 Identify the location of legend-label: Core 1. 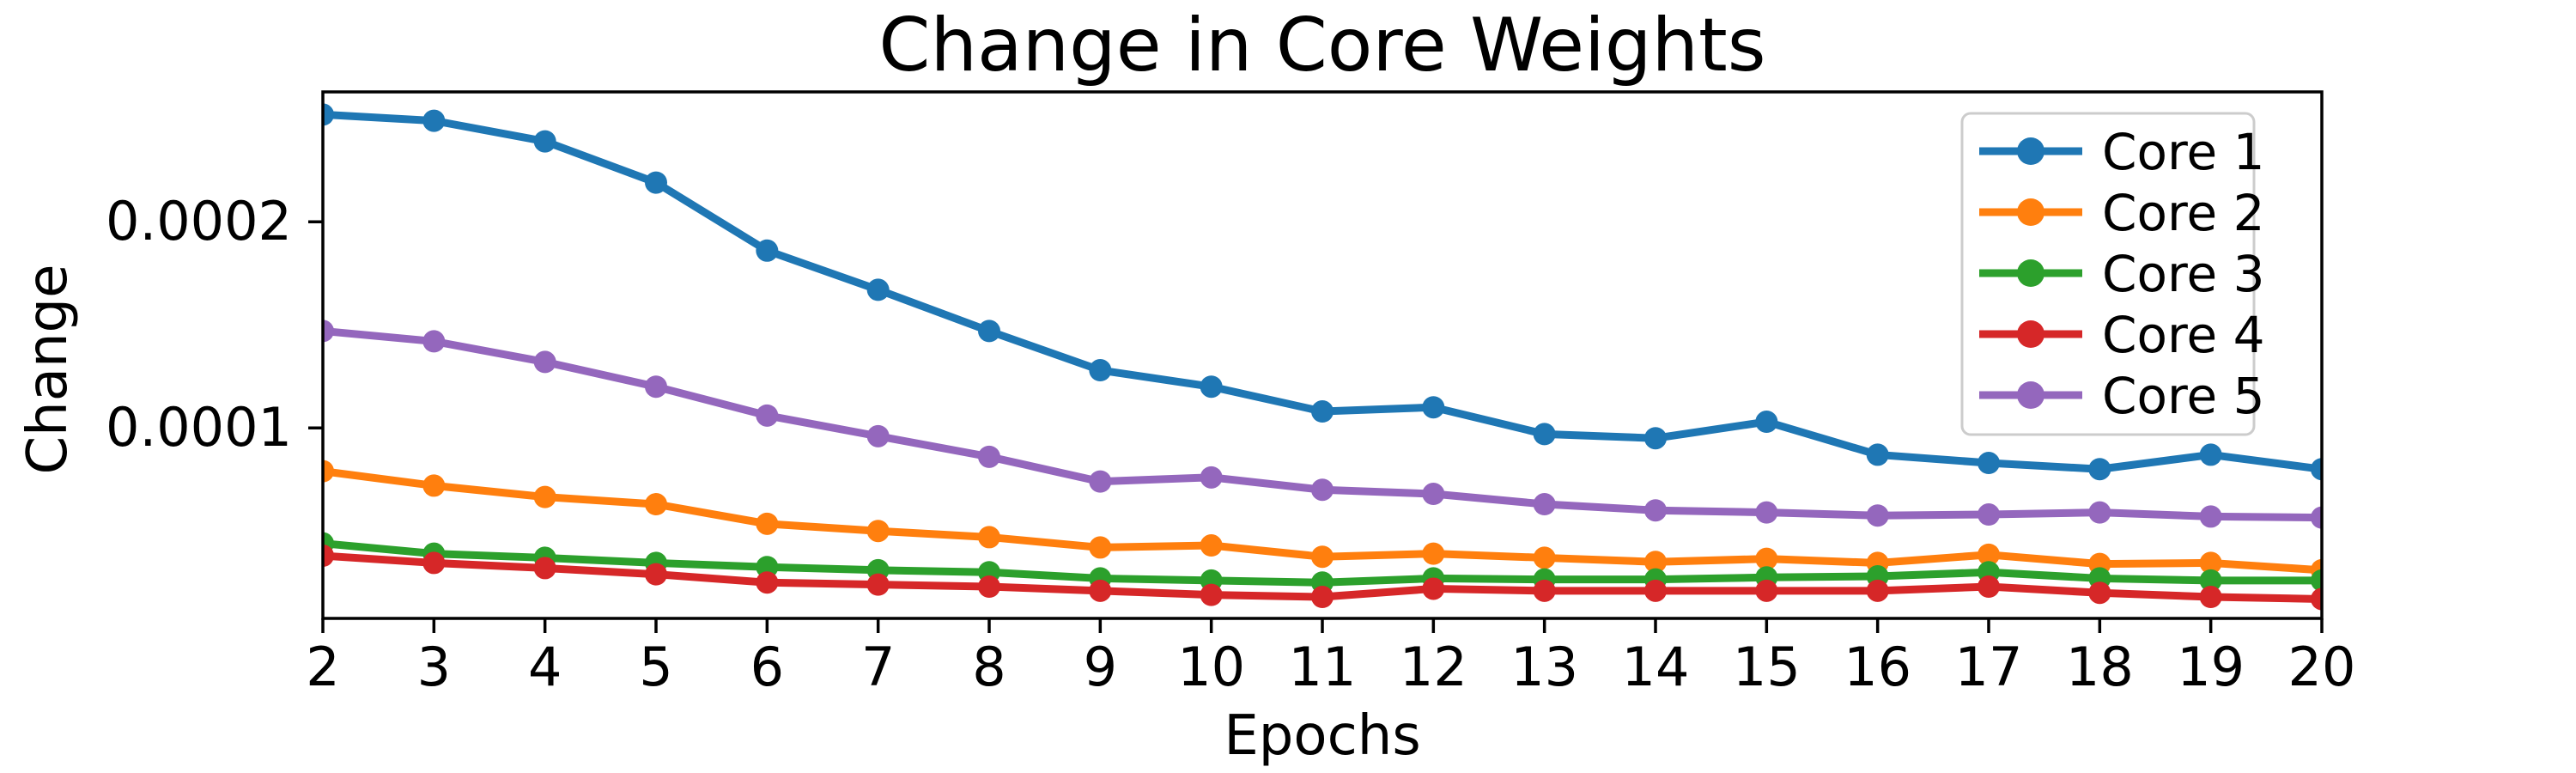
(2184, 152).